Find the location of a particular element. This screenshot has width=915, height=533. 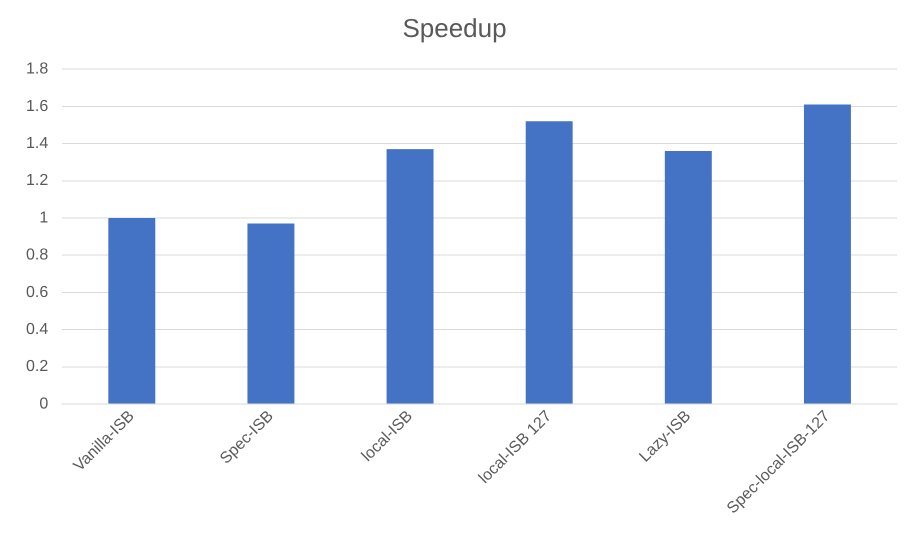

y-tick-label: 1 is located at coordinates (43, 217).